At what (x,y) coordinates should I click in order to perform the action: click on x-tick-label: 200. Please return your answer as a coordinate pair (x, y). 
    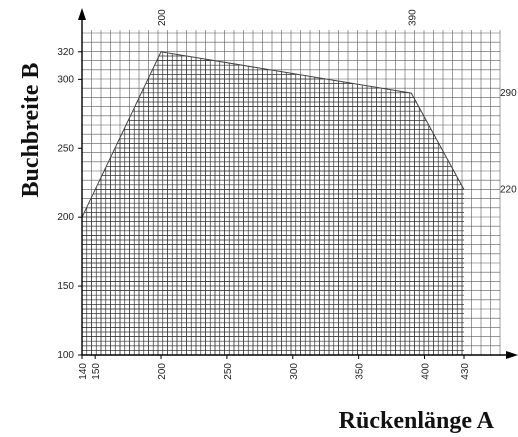
    Looking at the image, I should click on (162, 371).